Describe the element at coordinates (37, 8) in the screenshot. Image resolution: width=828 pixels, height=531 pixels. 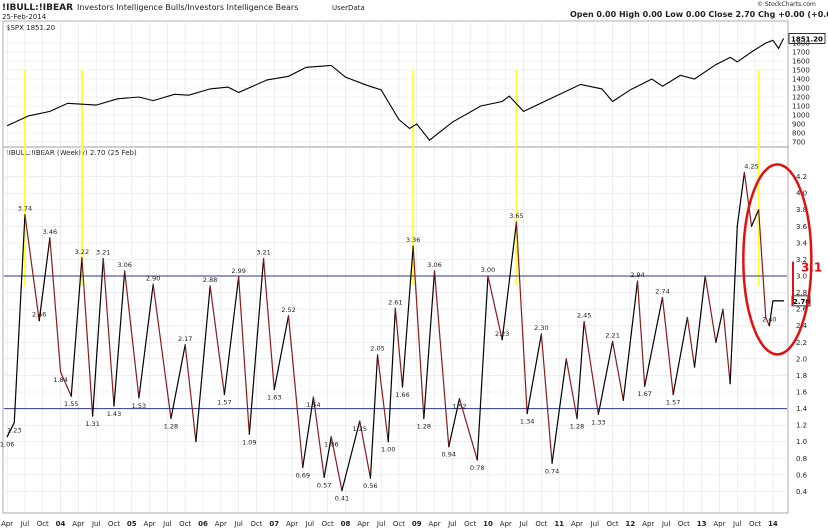
I see `chart-symbol: !IBULL:!IBEAR` at that location.